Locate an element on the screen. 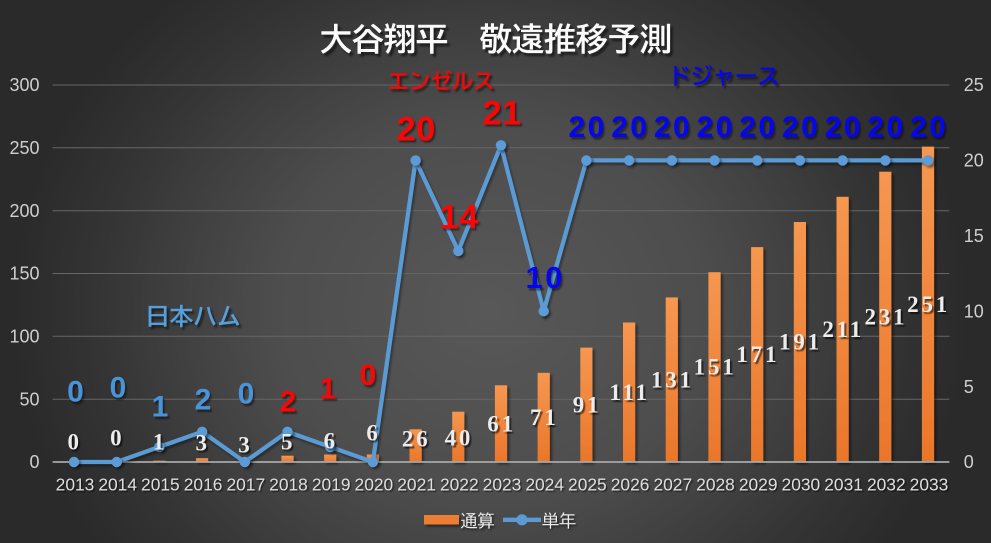 This screenshot has height=543, width=991. svg-text: 171 is located at coordinates (757, 354).